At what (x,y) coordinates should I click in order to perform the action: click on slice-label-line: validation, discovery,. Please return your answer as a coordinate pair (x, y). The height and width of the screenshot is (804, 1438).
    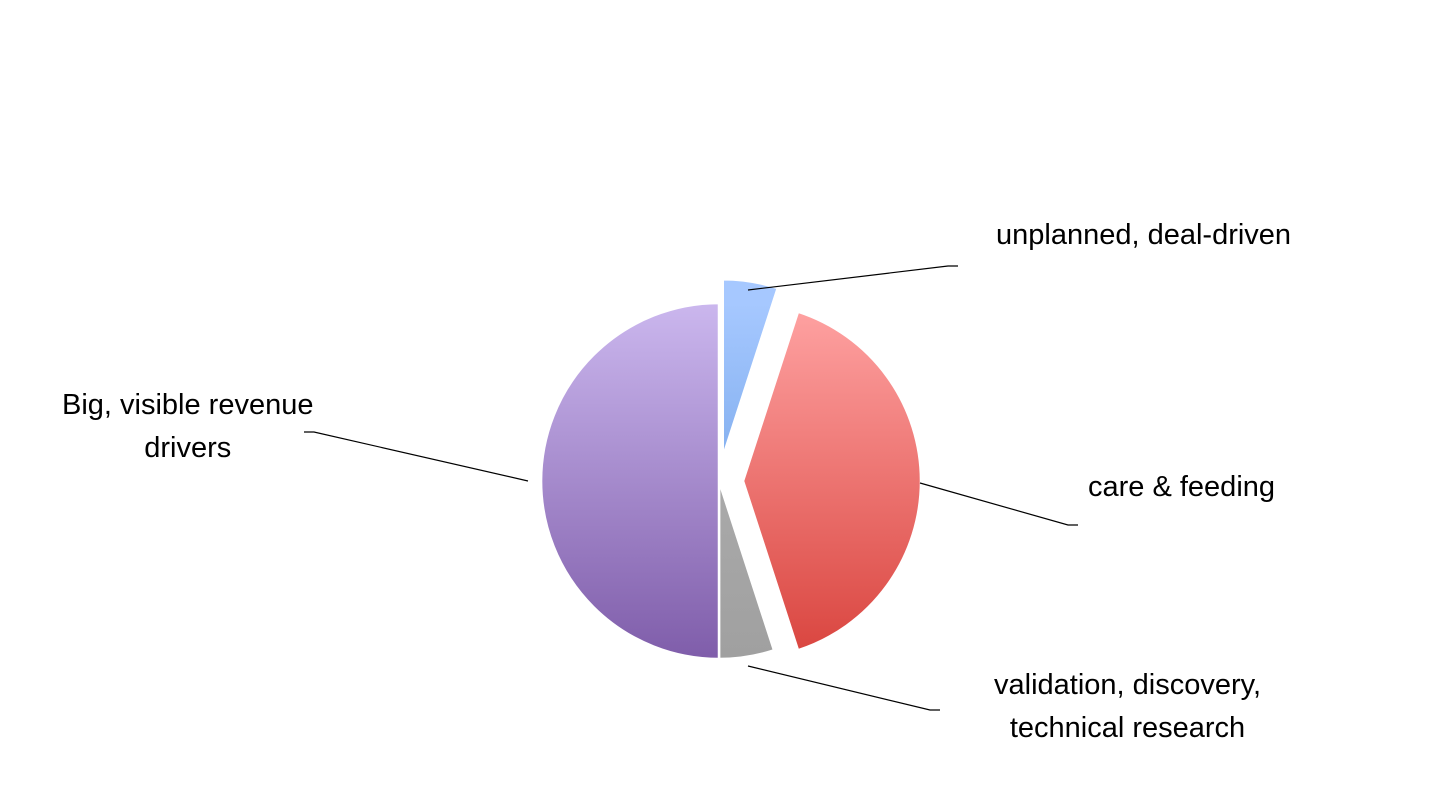
    Looking at the image, I should click on (1128, 685).